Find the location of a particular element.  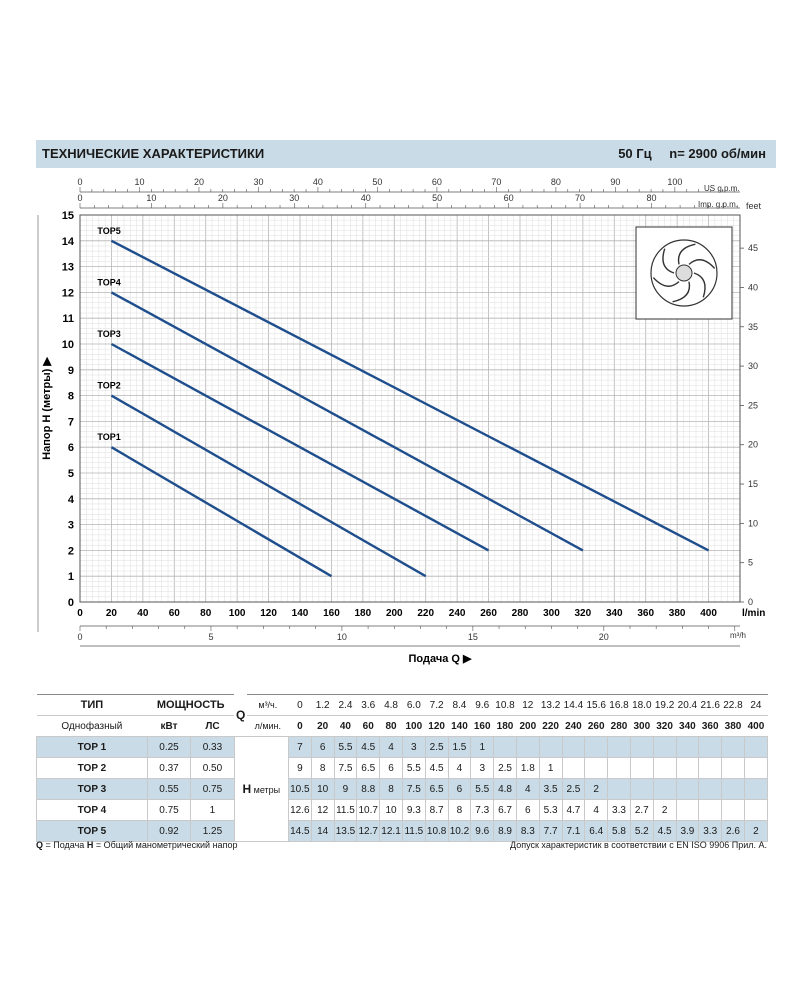

head-value: 3.5 is located at coordinates (550, 789).